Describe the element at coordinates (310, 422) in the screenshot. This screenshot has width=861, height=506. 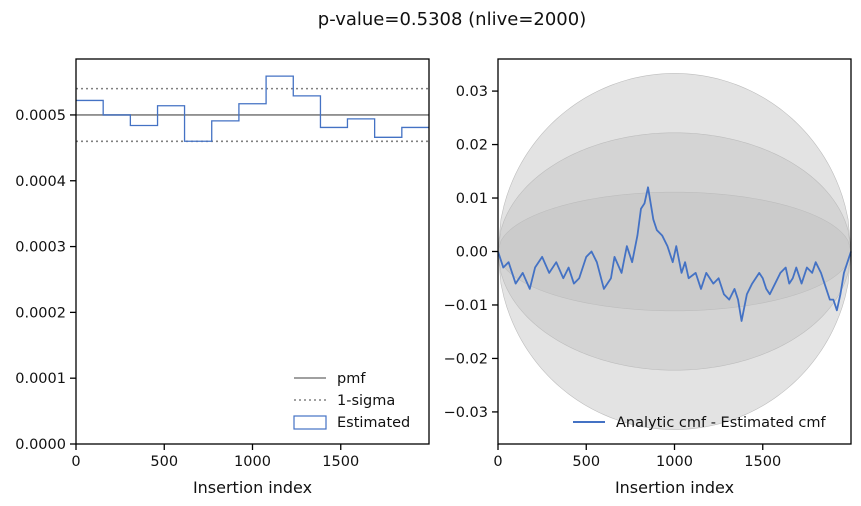
I see `legend-estimated-swatch` at that location.